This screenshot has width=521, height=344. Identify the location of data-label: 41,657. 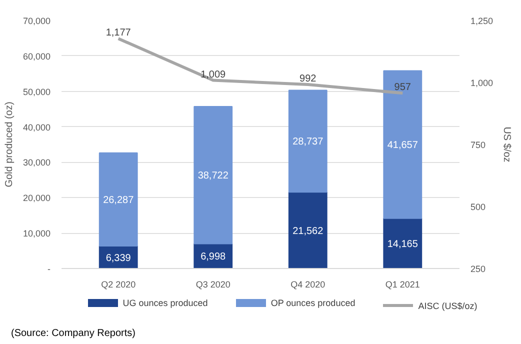
(402, 146).